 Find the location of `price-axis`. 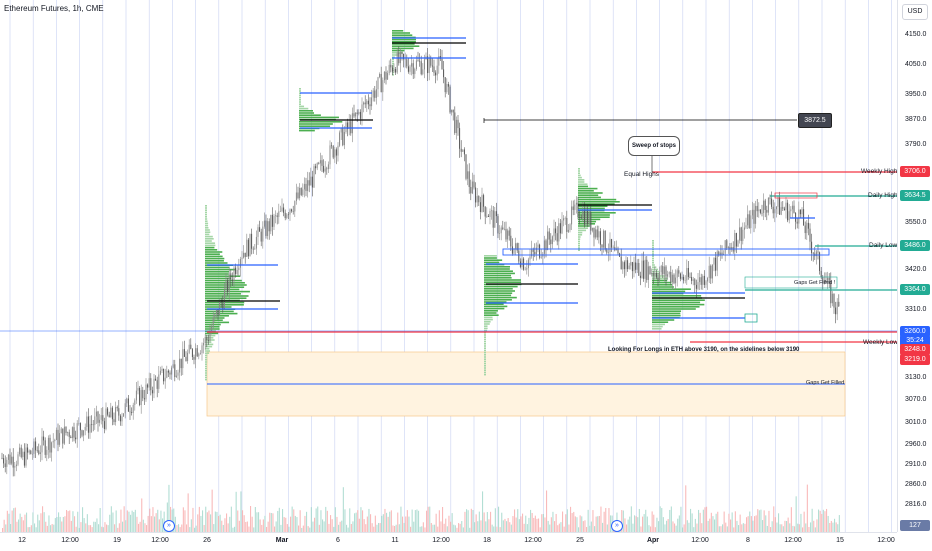

price-axis is located at coordinates (914, 266).